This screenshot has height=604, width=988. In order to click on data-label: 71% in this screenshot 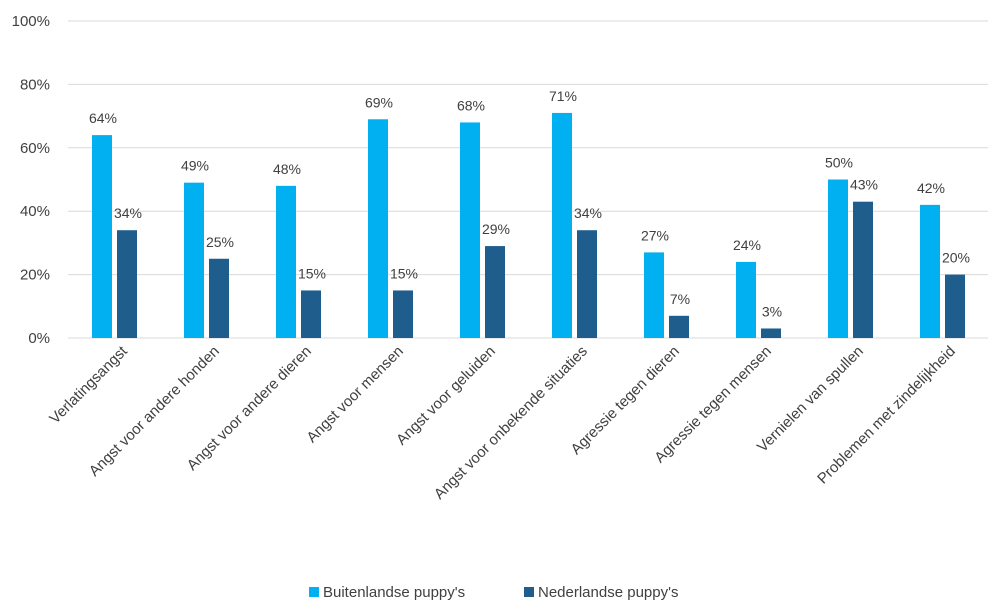, I will do `click(563, 96)`.